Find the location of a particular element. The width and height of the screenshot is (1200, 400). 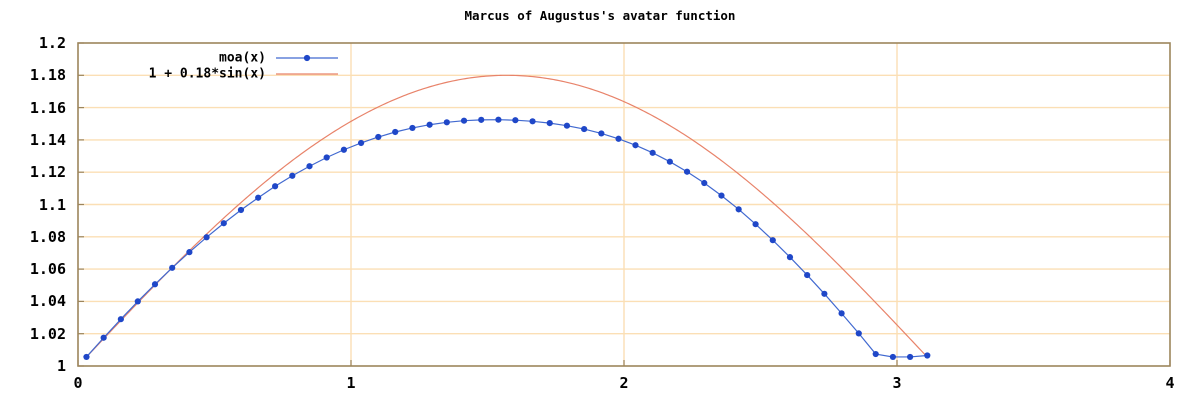

y-axis-tick-label: 1.12 is located at coordinates (47, 172).